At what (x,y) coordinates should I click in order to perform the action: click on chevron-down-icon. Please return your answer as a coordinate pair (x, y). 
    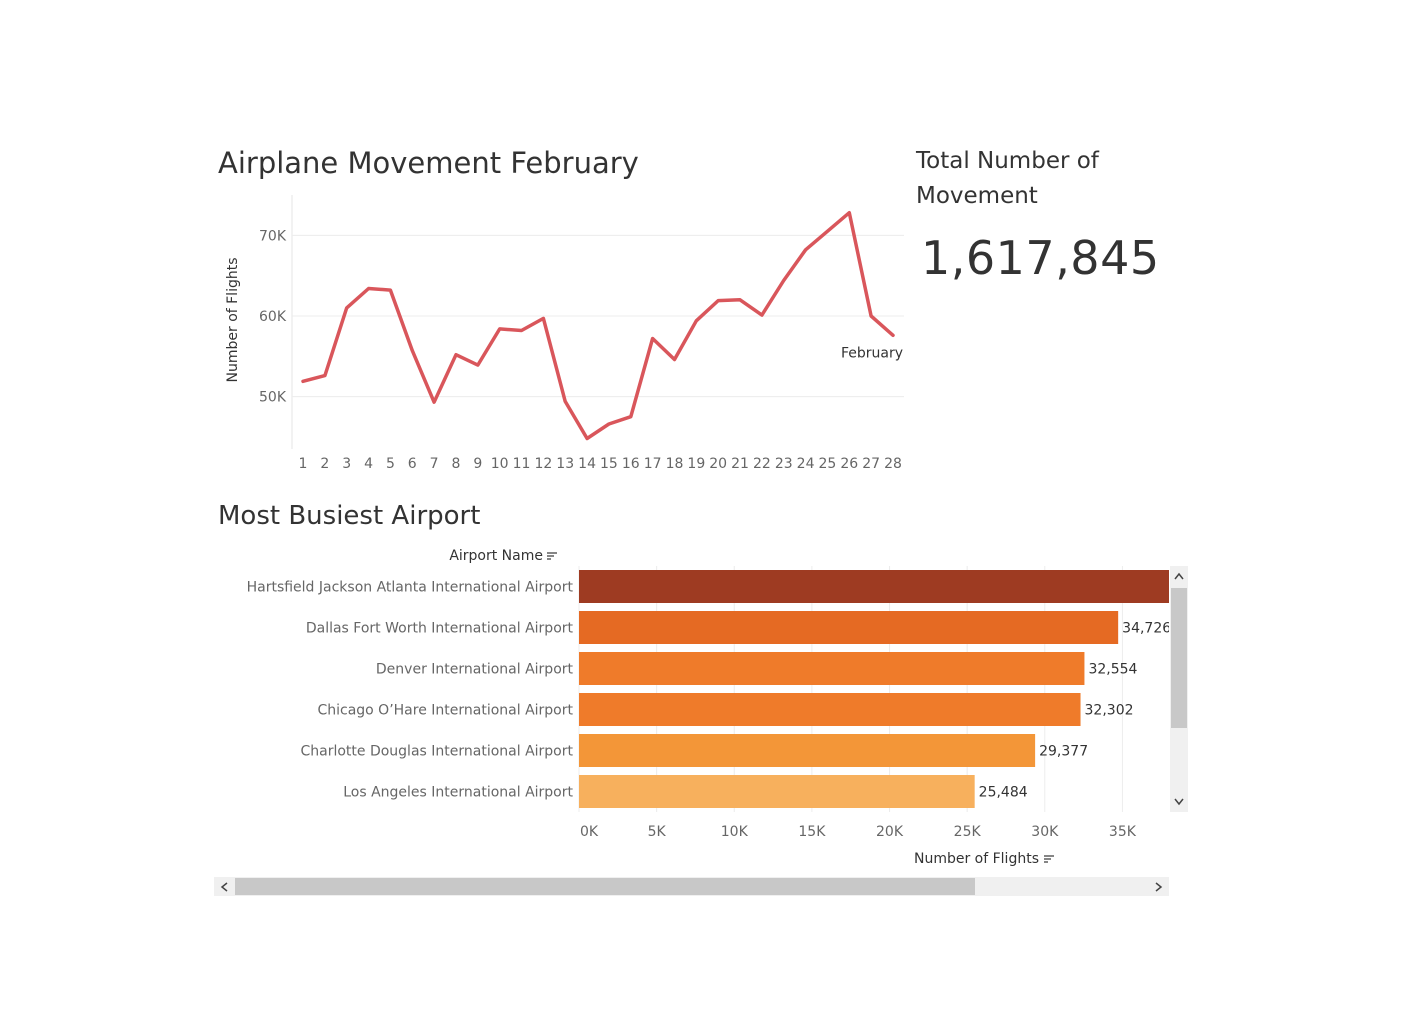
    Looking at the image, I should click on (1179, 802).